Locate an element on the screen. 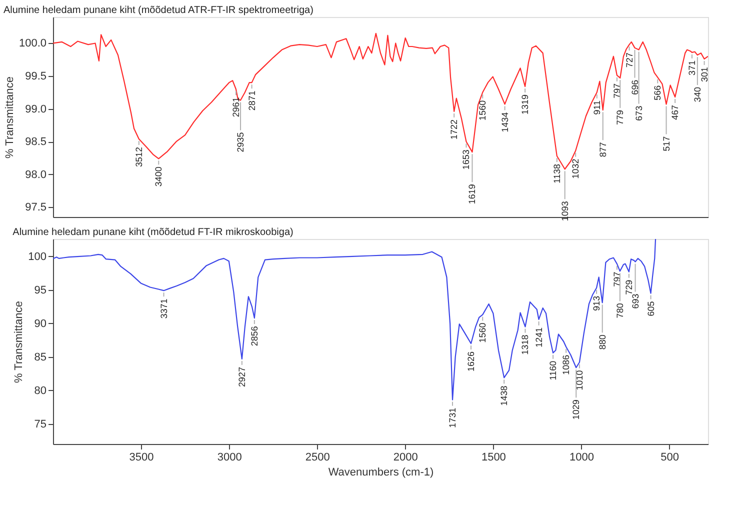 The image size is (732, 509). annotation: 1731 is located at coordinates (453, 418).